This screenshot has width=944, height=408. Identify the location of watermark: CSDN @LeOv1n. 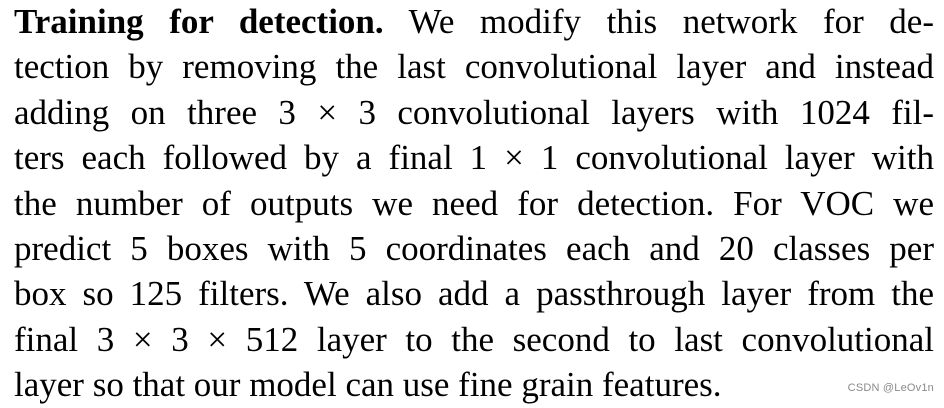
(890, 388).